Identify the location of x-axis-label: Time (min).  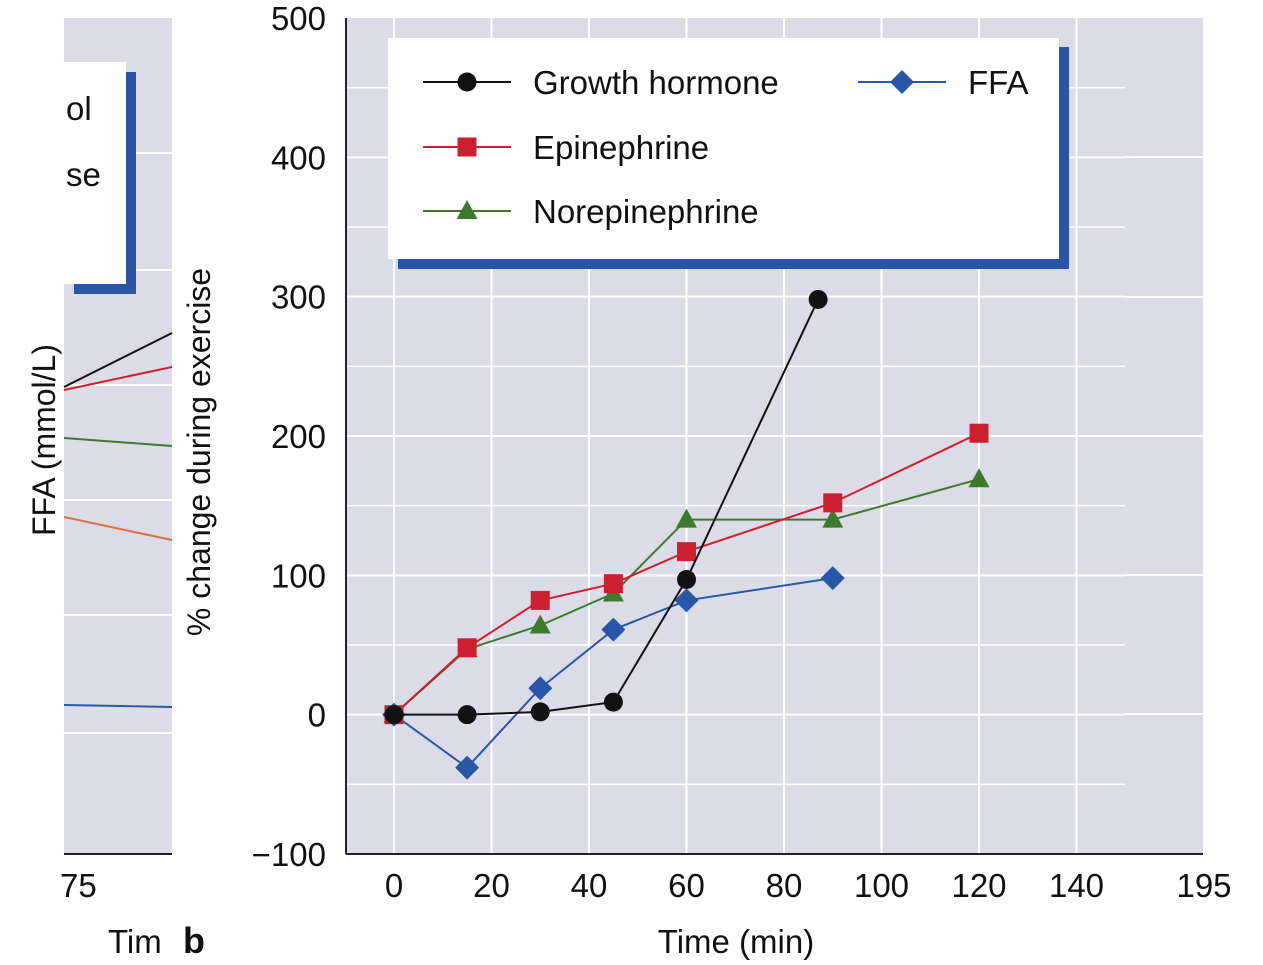
(736, 941).